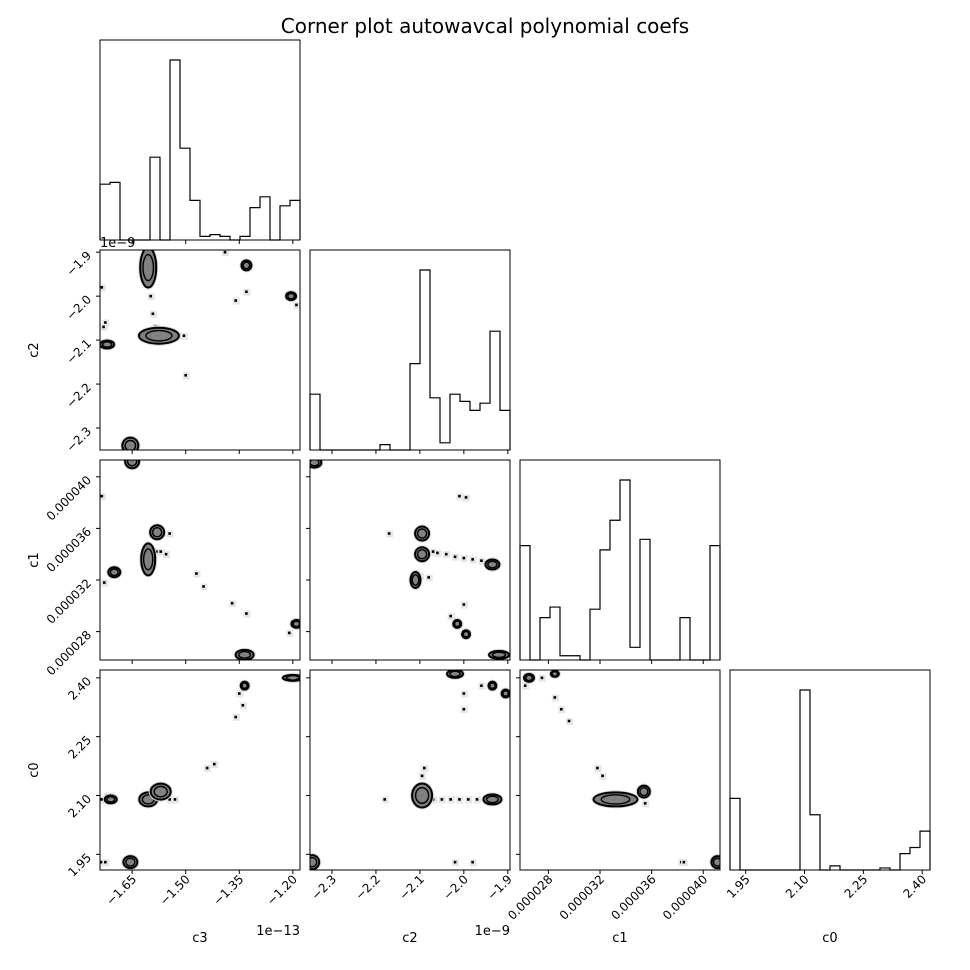 This screenshot has height=970, width=970. Describe the element at coordinates (492, 931) in the screenshot. I see `x-offset-label-c2: 1e−9` at that location.